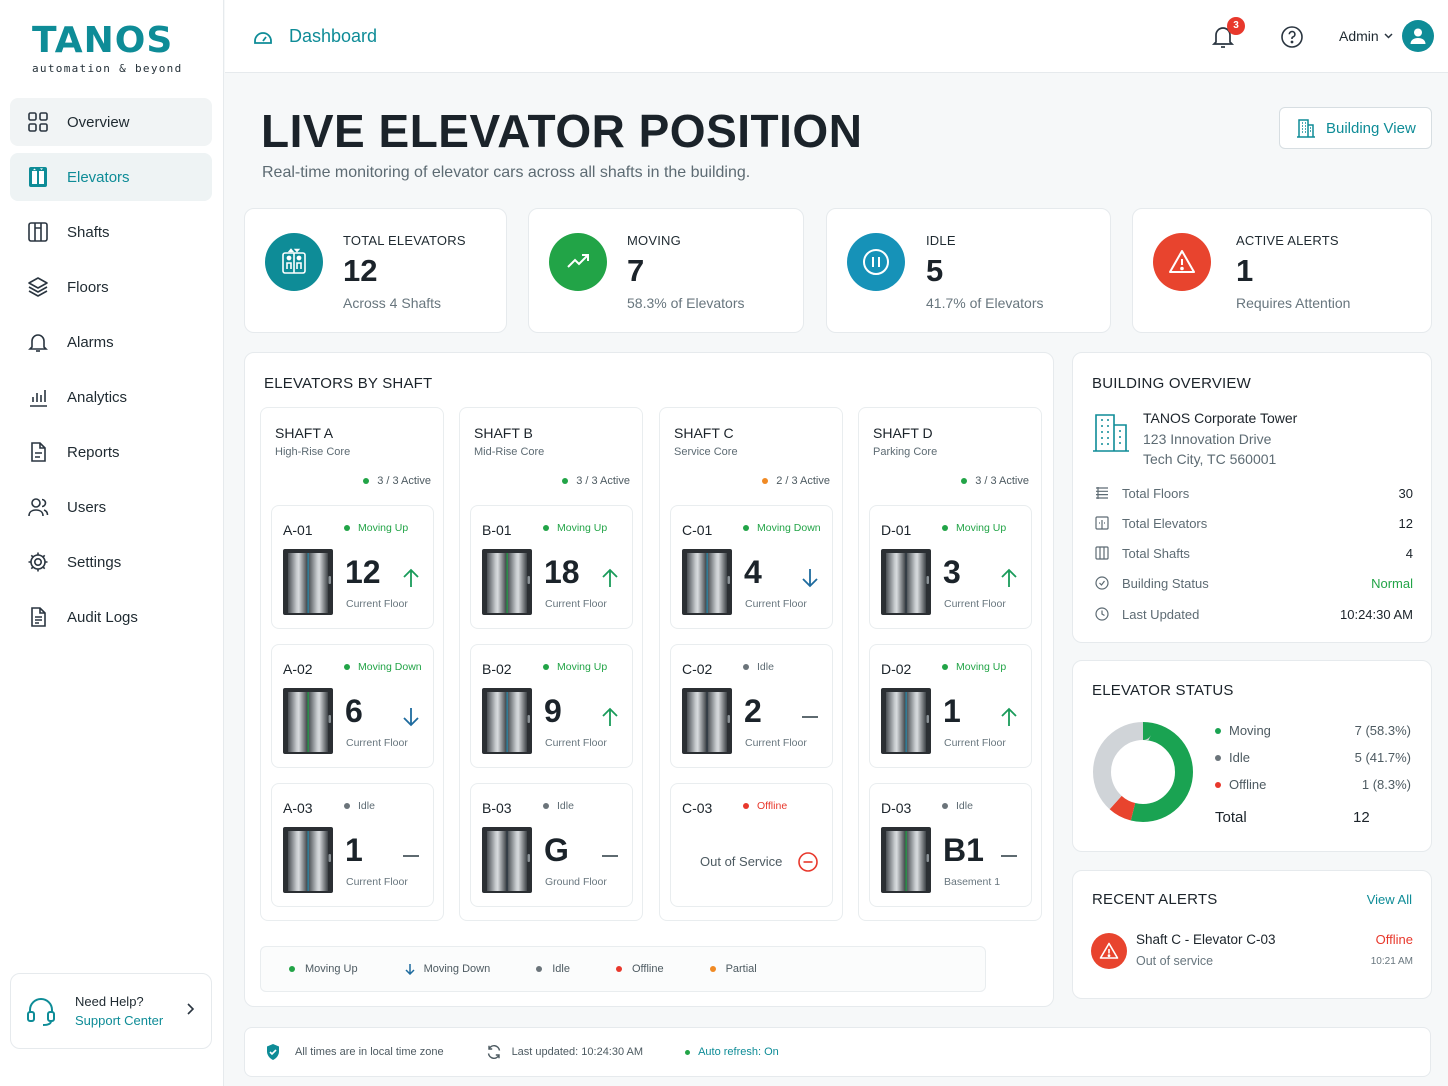 The height and width of the screenshot is (1086, 1448). I want to click on logo-tagline: automation & beyond, so click(107, 68).